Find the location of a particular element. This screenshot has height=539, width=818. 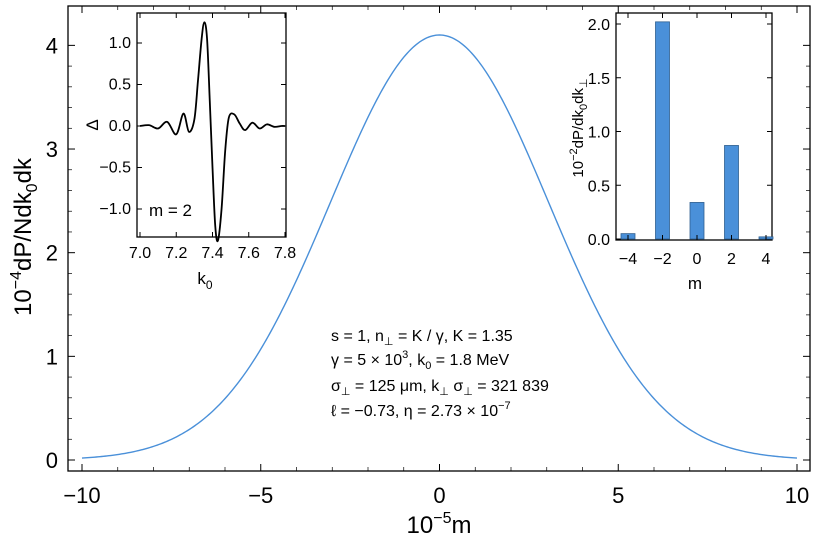

inset-right-y-tick-label: 1.0 is located at coordinates (599, 133).